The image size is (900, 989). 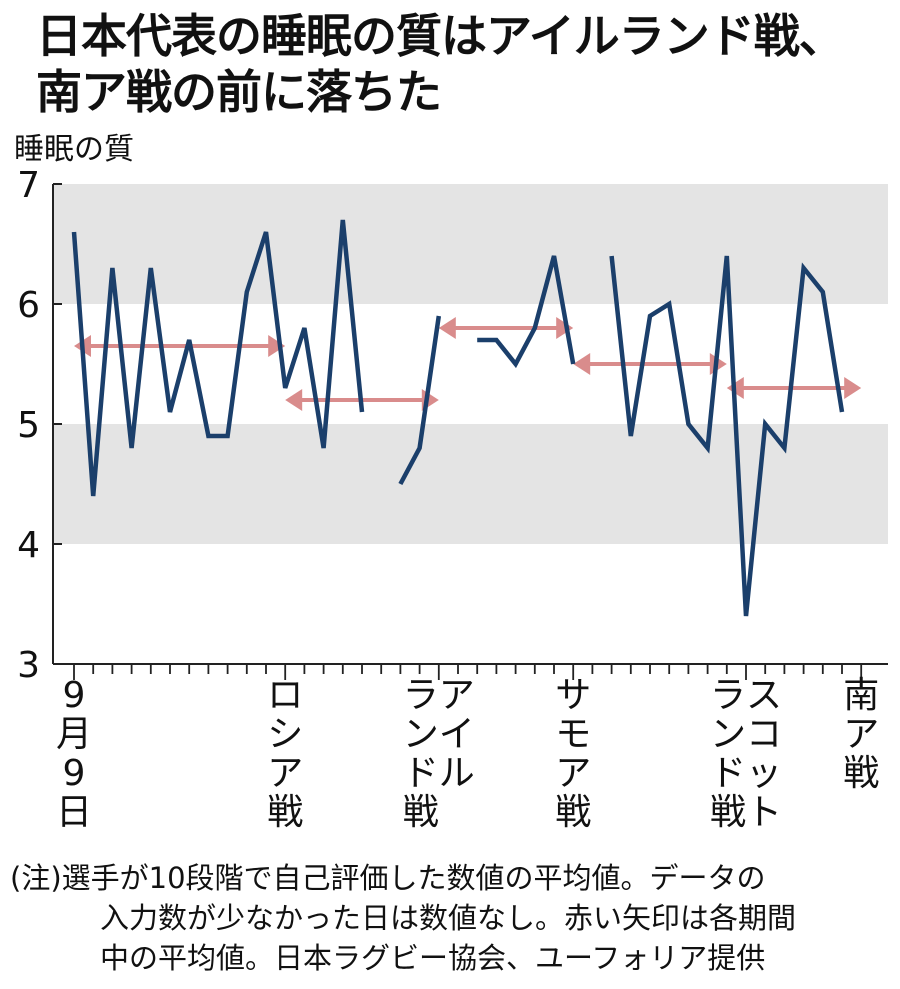 I want to click on event-label-char: 月, so click(x=74, y=734).